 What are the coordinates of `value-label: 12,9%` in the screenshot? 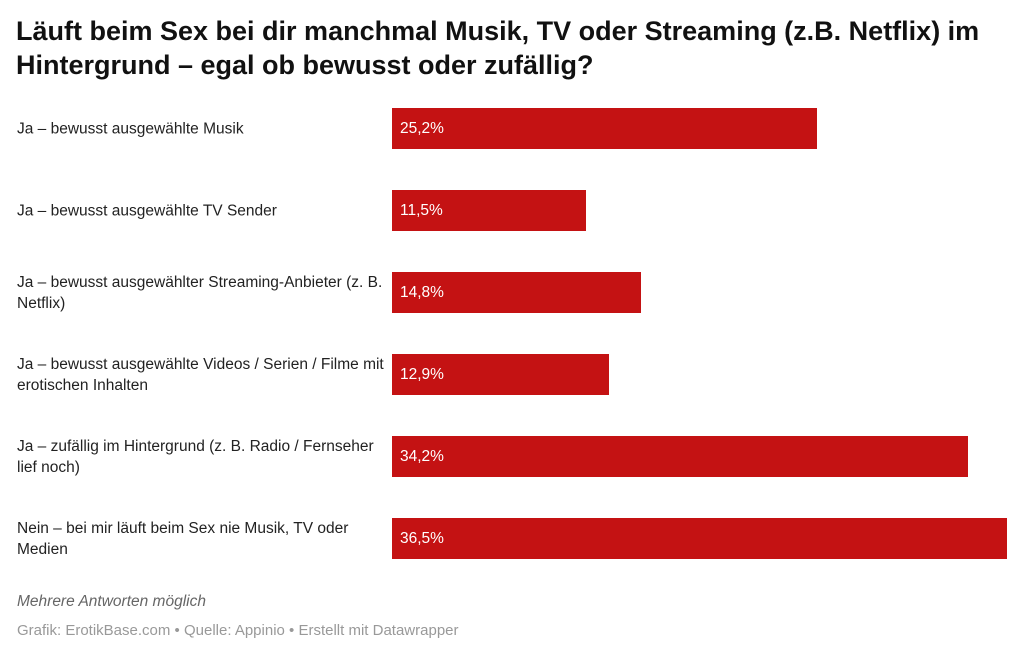 It's located at (422, 374).